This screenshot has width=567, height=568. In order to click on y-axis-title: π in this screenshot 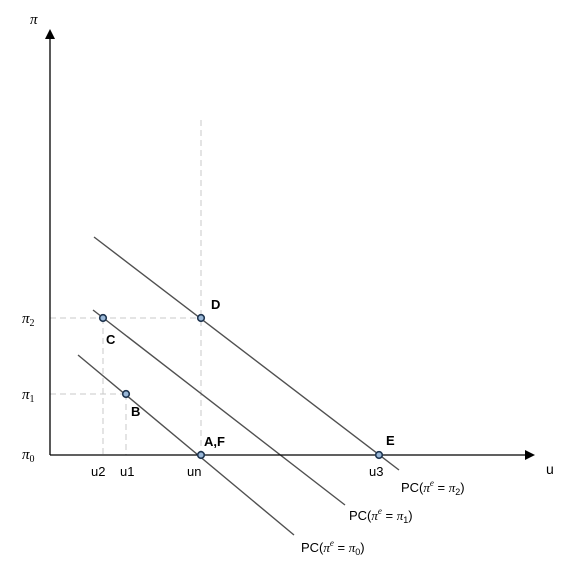, I will do `click(34, 20)`.